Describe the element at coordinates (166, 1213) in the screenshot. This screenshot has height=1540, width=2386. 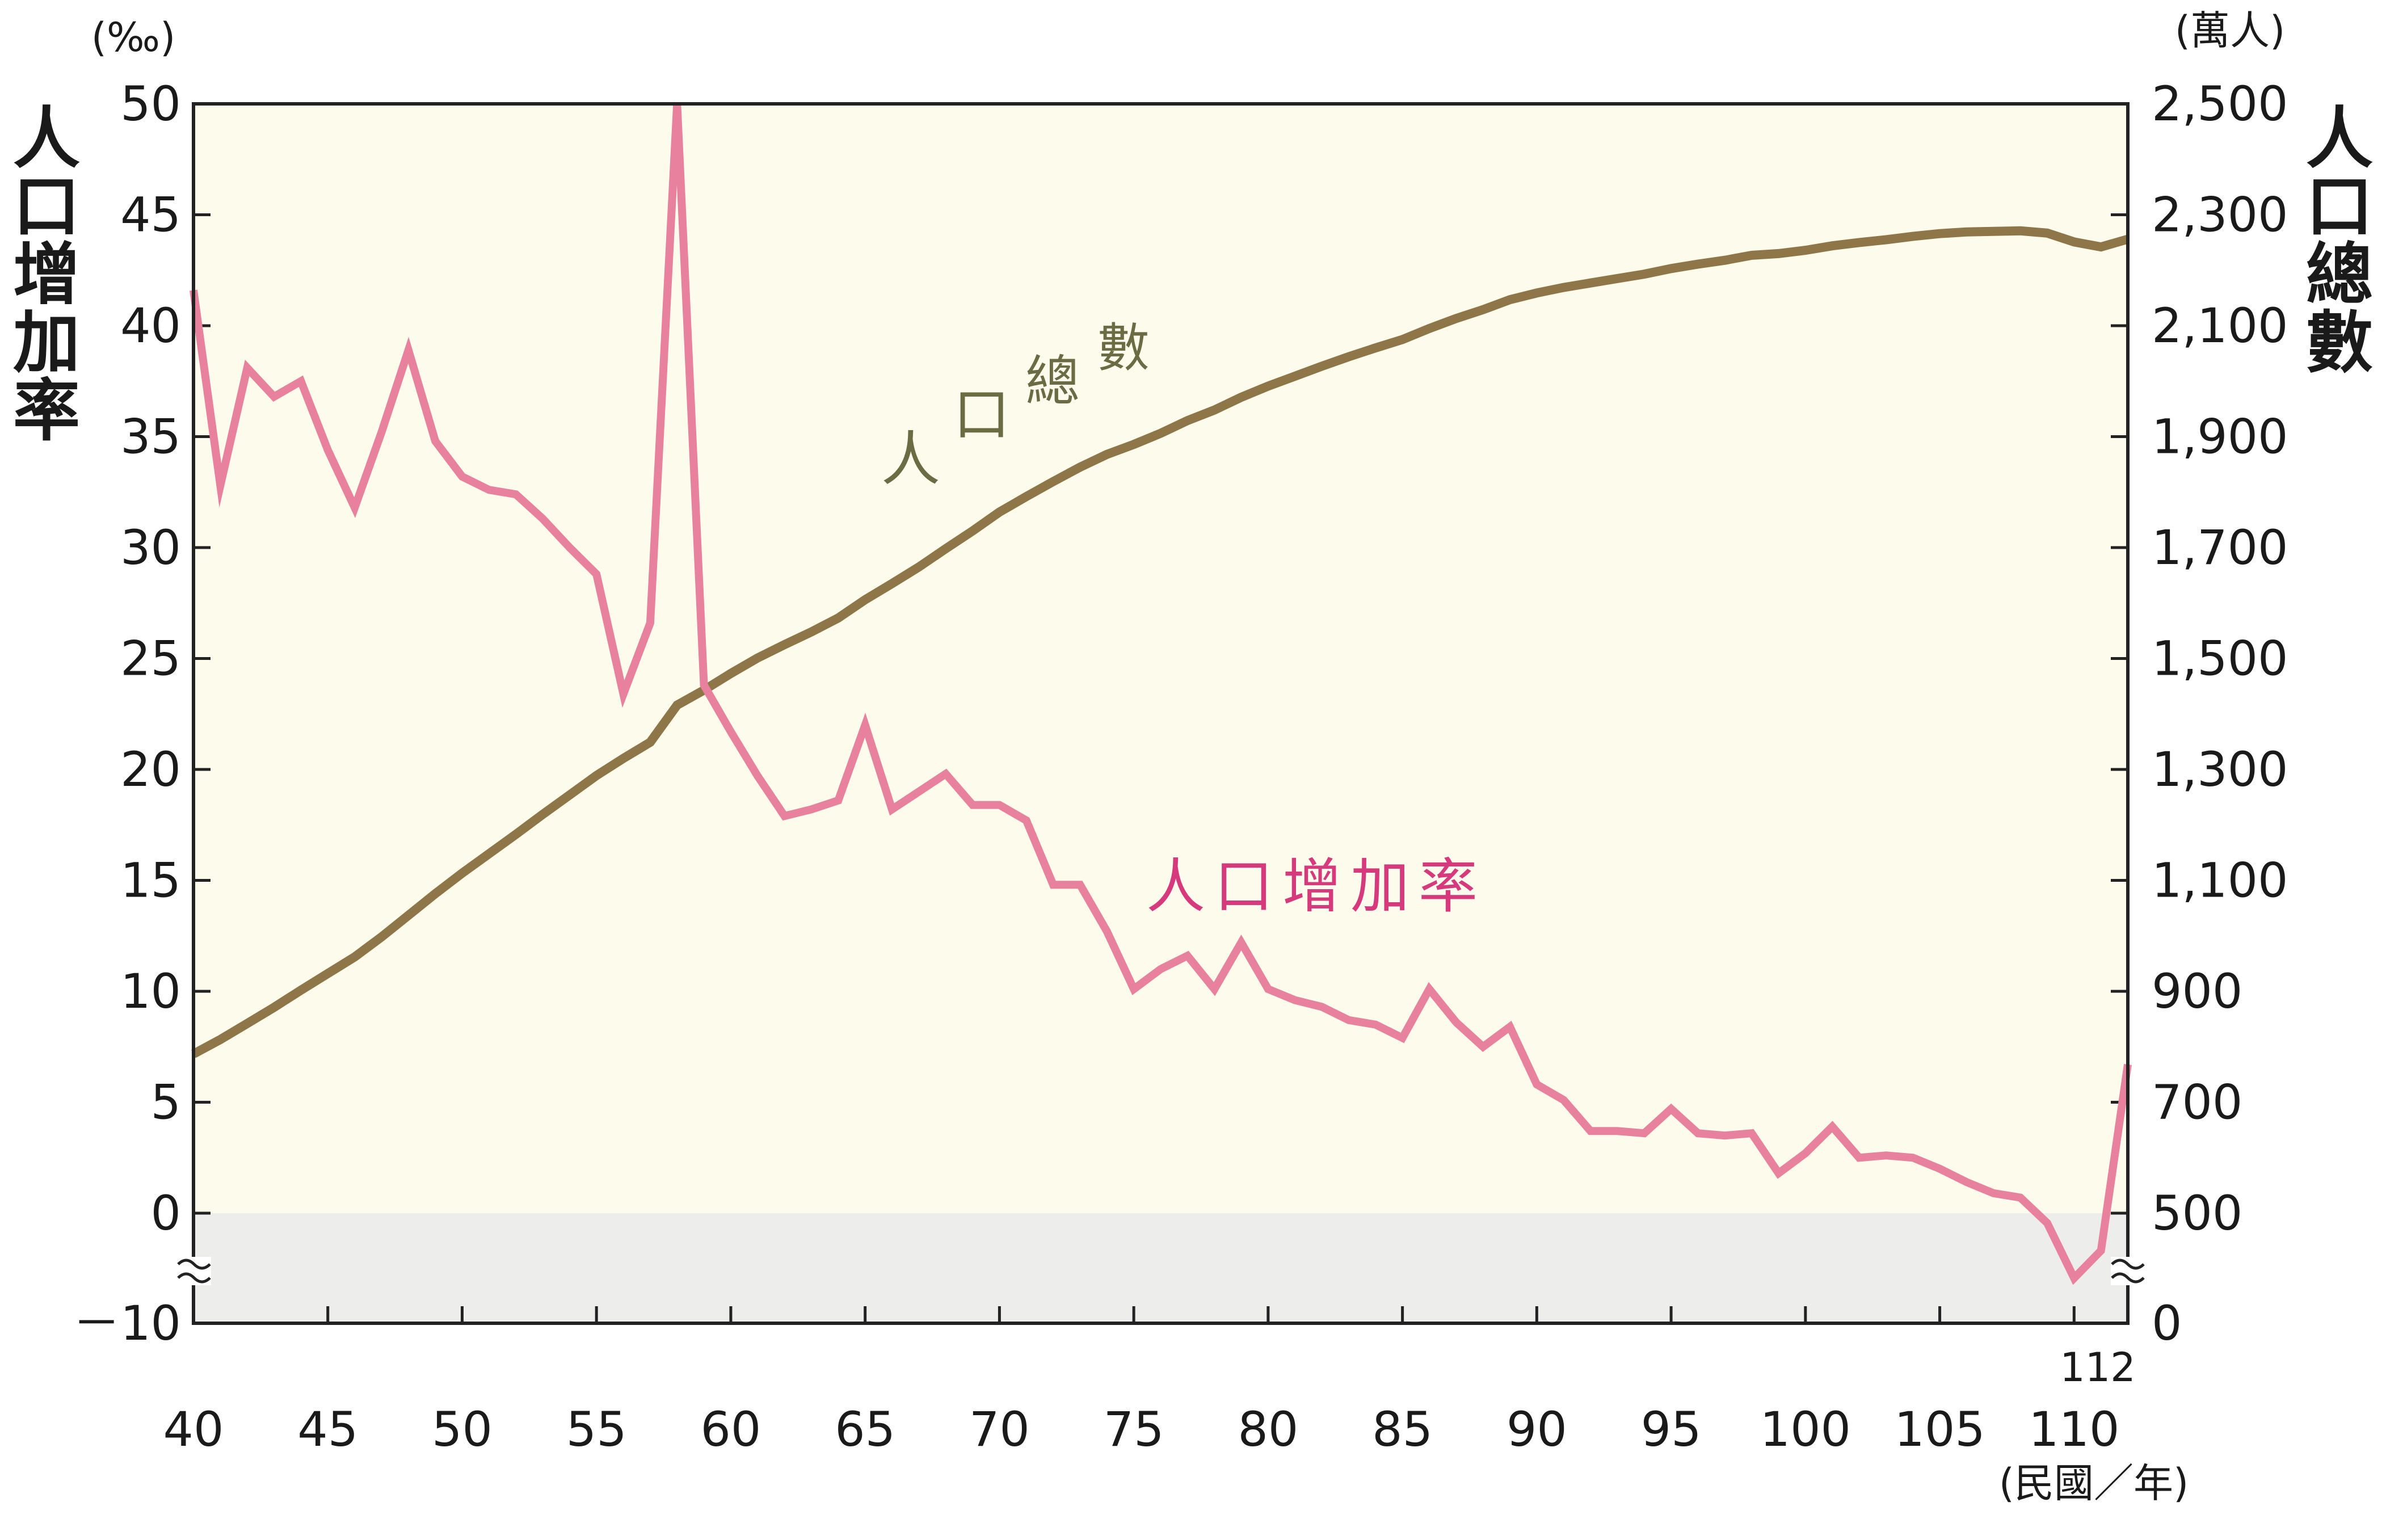
I see `left-tick-label: 0` at that location.